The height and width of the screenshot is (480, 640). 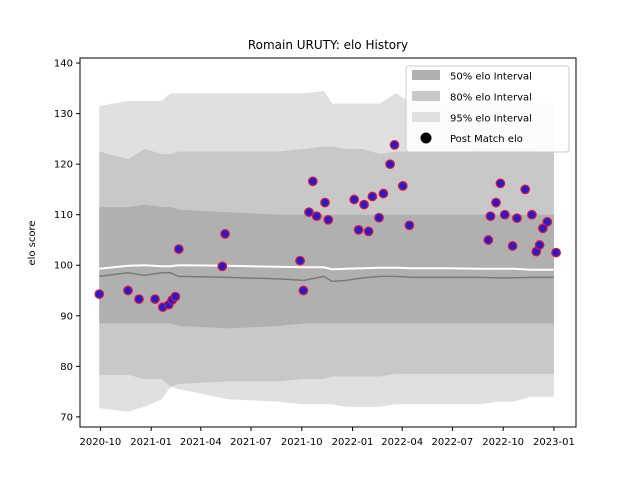 What do you see at coordinates (67, 241) in the screenshot?
I see `y-axis: 70 80 90 100 110 120 130 140` at bounding box center [67, 241].